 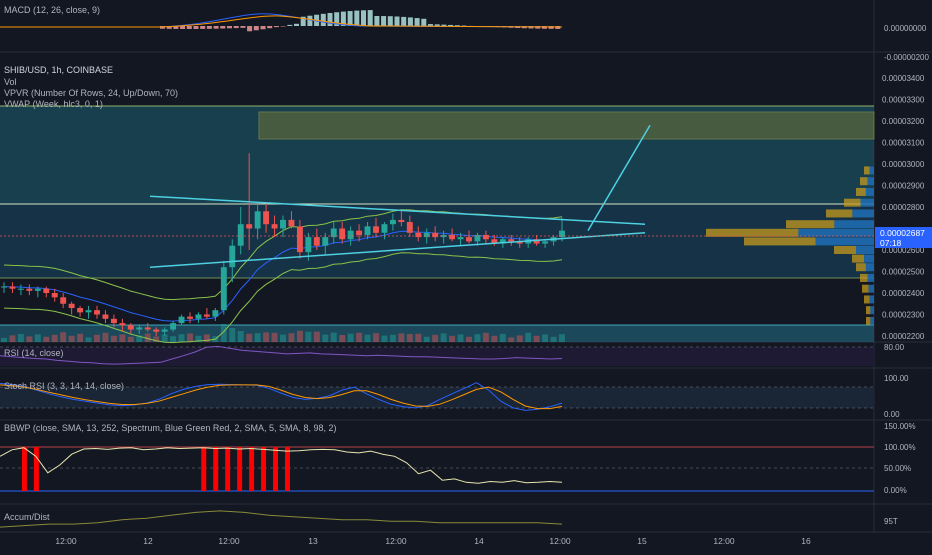 I want to click on vpvr-label: VPVR (Number Of Rows, 24, Up/Down, 70), so click(x=91, y=93).